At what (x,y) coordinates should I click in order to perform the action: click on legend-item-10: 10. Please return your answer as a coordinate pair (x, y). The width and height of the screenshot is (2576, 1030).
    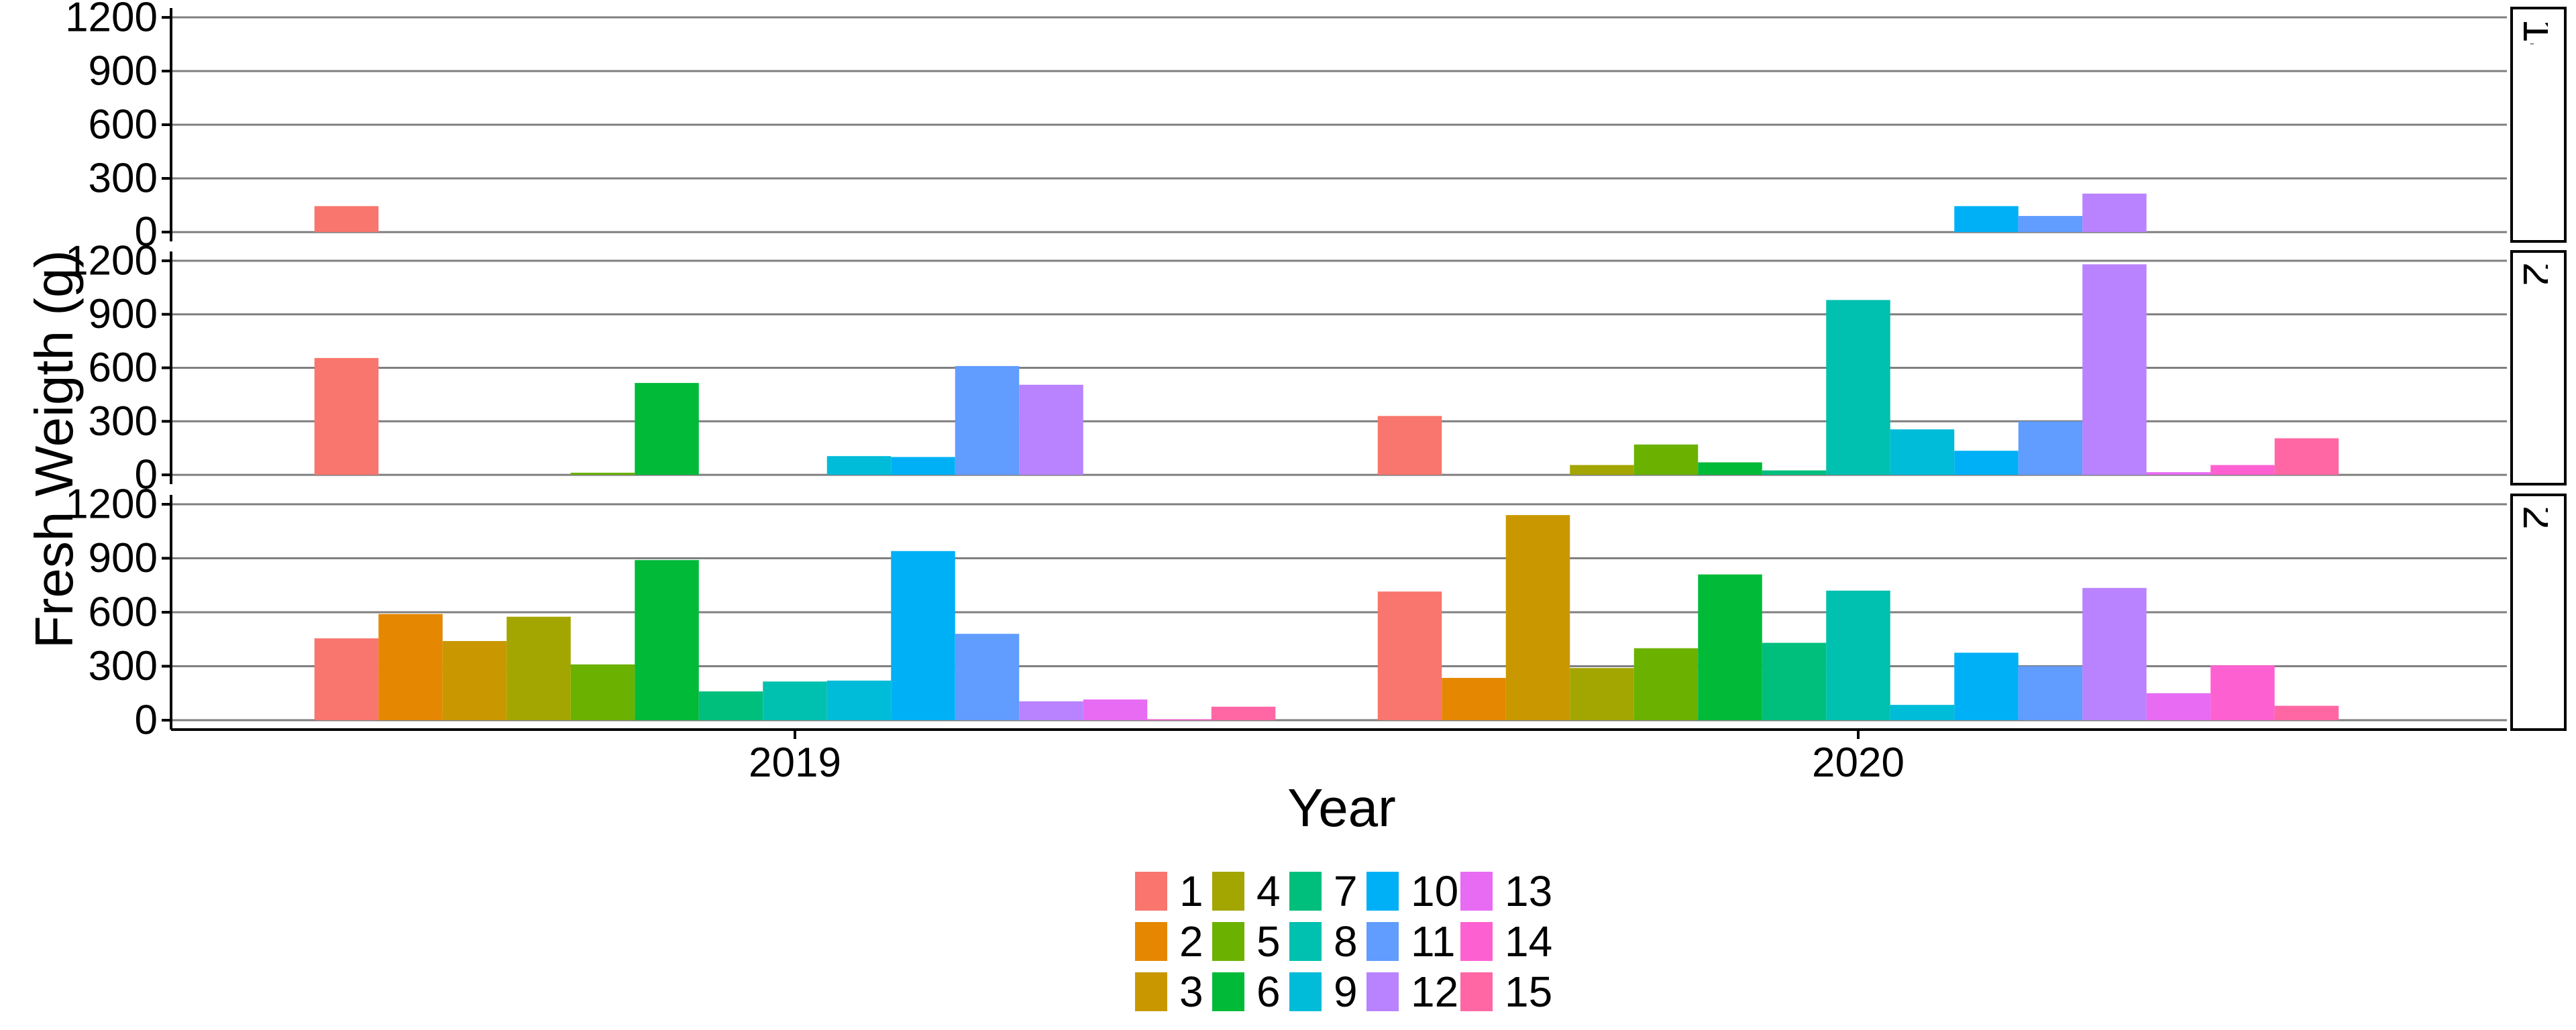
    Looking at the image, I should click on (1412, 891).